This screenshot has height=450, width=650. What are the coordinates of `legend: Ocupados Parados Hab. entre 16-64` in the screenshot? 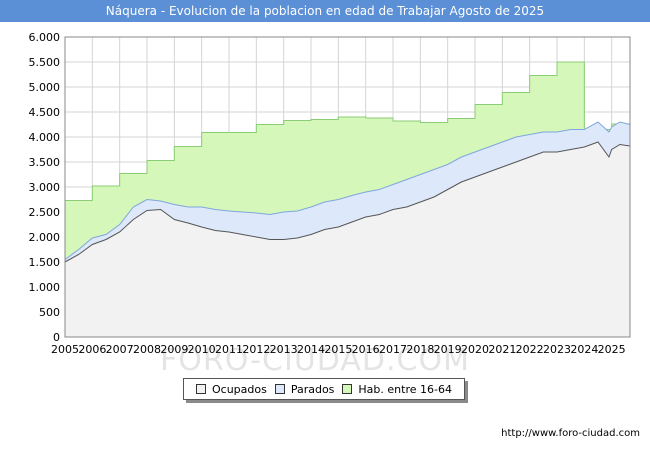 It's located at (324, 389).